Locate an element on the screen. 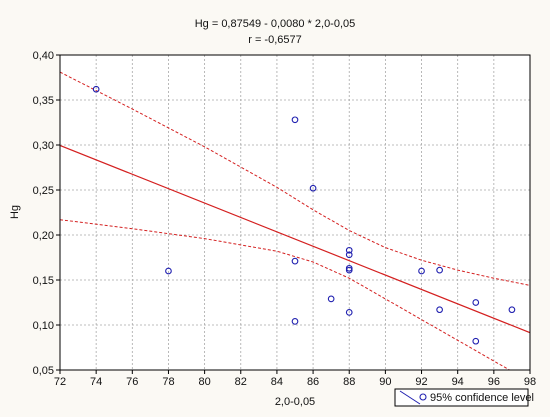 The height and width of the screenshot is (417, 550). x-tick-label: 96 is located at coordinates (494, 382).